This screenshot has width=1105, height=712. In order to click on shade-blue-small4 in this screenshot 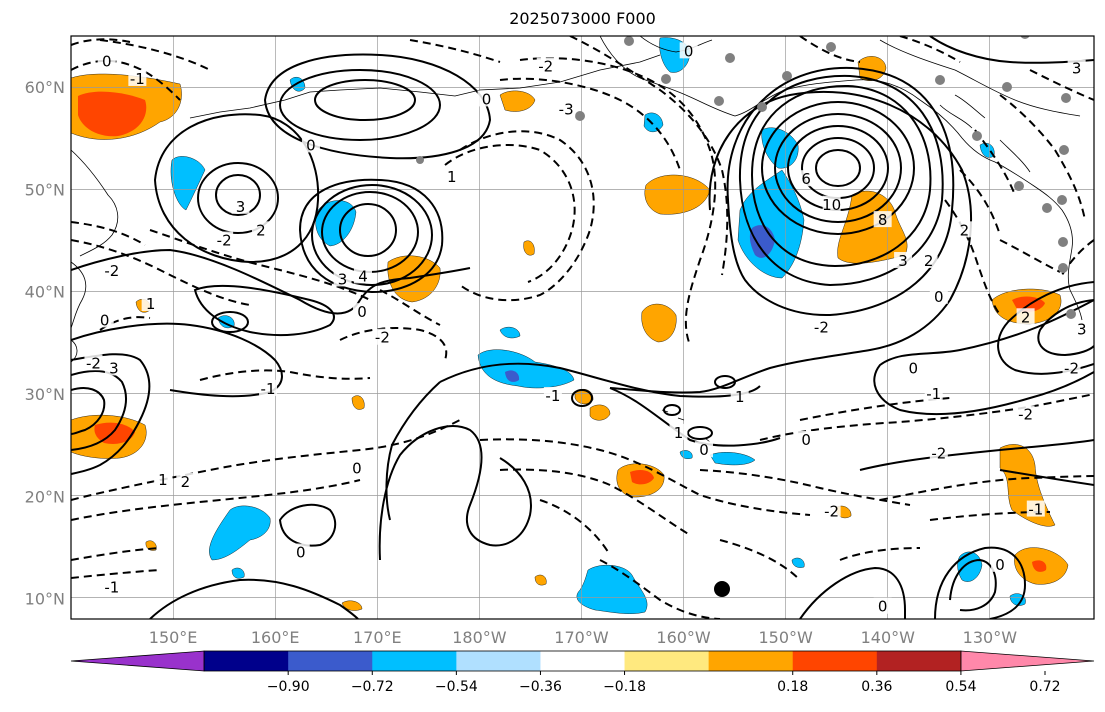, I will do `click(1017, 599)`.